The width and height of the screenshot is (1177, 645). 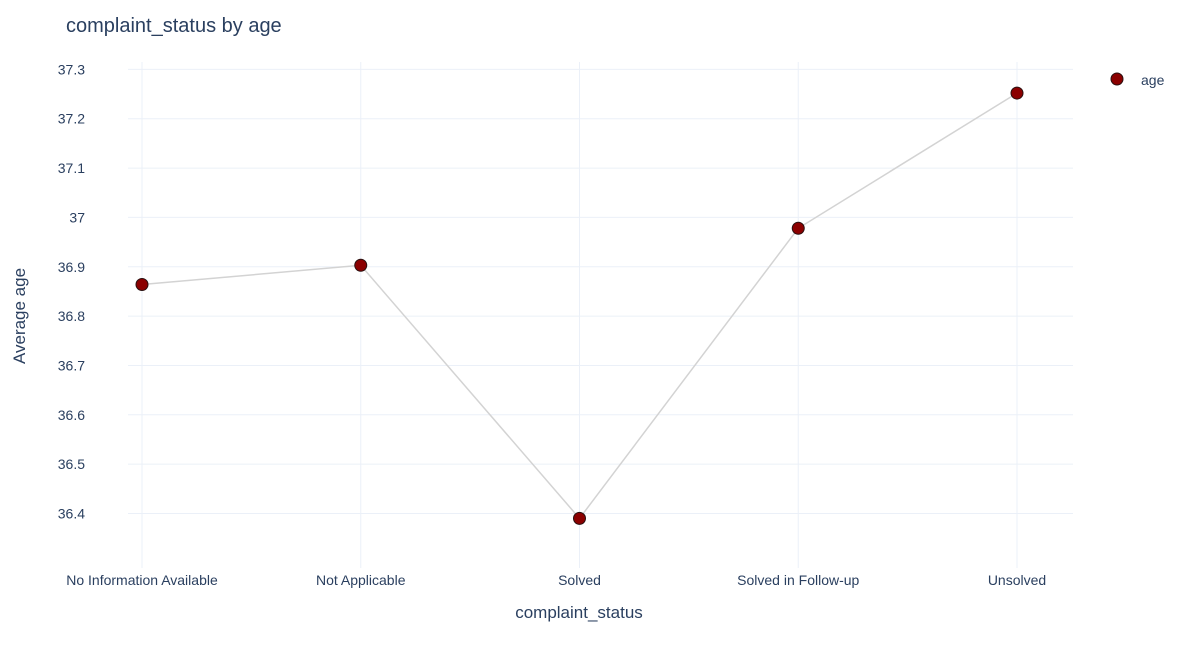 I want to click on x-tick-label: Not Applicable, so click(x=361, y=580).